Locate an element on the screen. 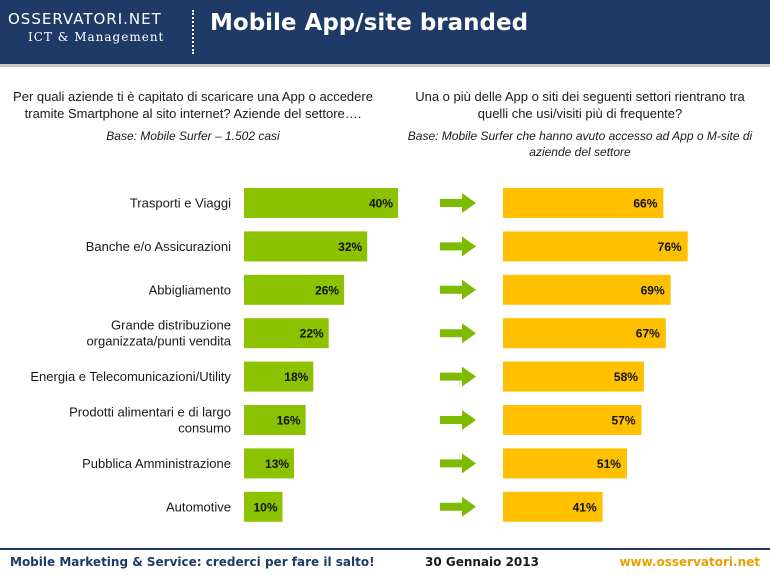 This screenshot has width=770, height=578. bar-left-value: 40% is located at coordinates (381, 204).